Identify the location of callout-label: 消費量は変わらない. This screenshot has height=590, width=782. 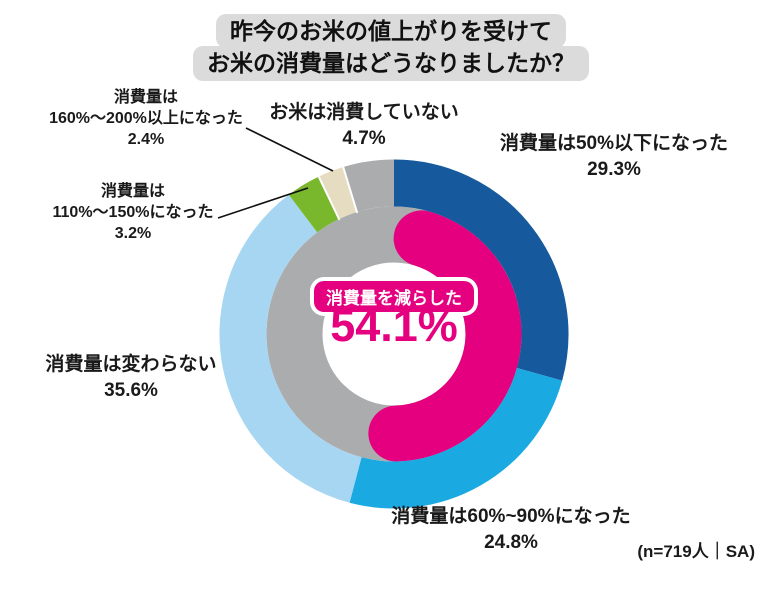
(131, 364).